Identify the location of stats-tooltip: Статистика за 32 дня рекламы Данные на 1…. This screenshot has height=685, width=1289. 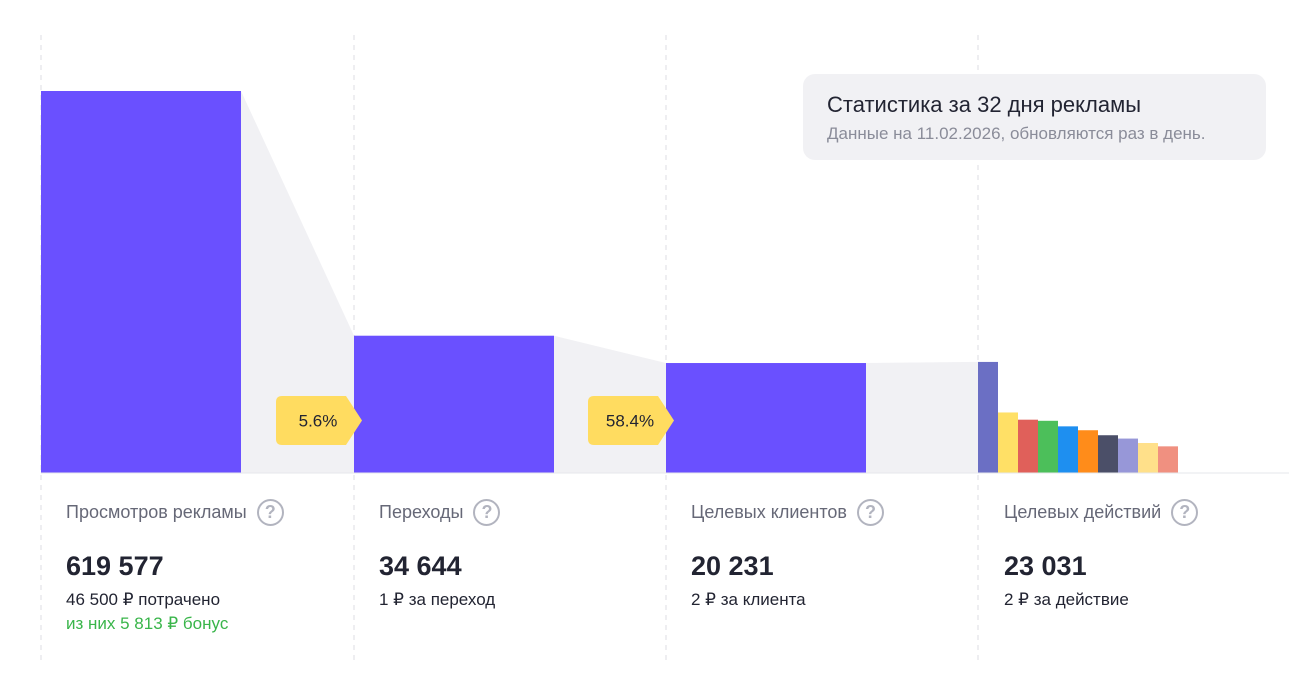
(1034, 117).